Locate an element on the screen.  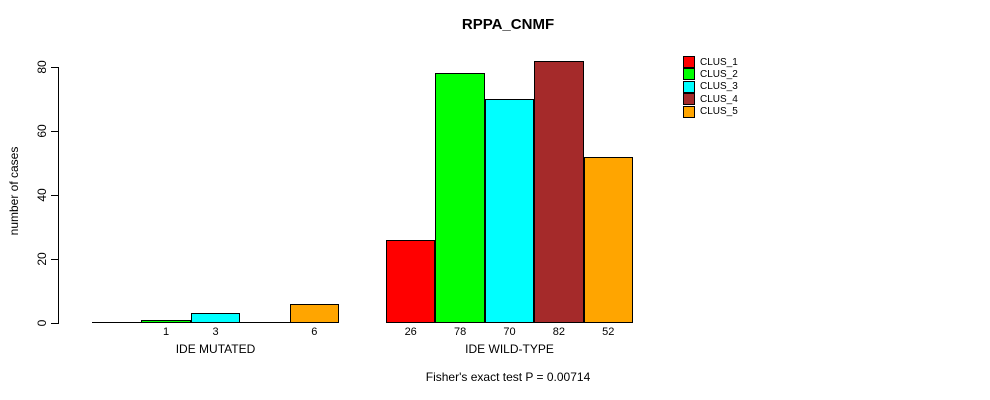
chart-title: RPPA_CNMF is located at coordinates (508, 24).